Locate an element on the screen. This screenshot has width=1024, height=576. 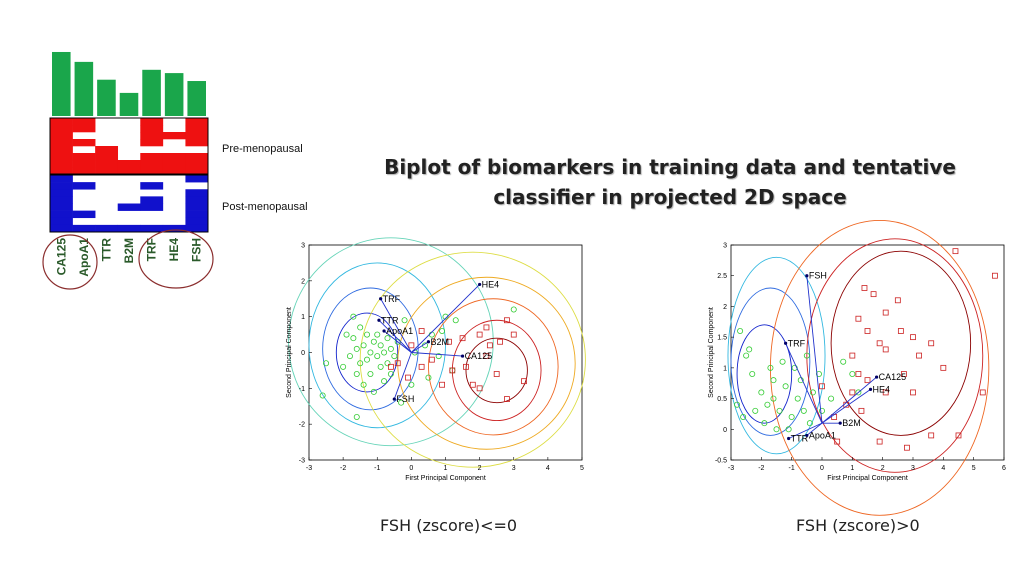
loading-label-ttr: TTR is located at coordinates (800, 439).